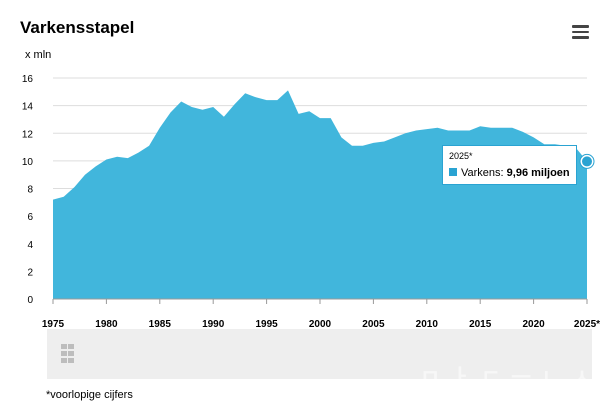 This screenshot has height=409, width=600. What do you see at coordinates (28, 134) in the screenshot?
I see `y-tick-label: 12` at bounding box center [28, 134].